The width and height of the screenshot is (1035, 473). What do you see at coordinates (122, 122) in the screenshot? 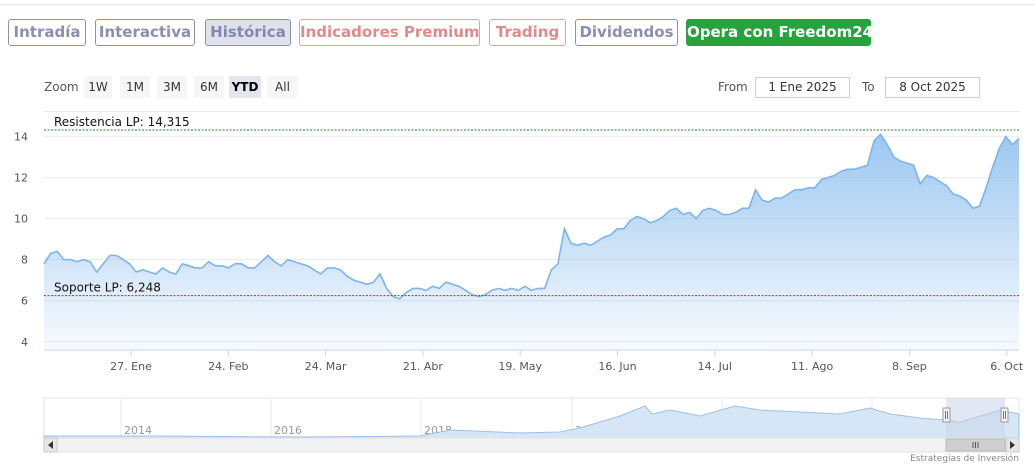
I see `resistance-label: Resistencia LP: 14,315` at bounding box center [122, 122].